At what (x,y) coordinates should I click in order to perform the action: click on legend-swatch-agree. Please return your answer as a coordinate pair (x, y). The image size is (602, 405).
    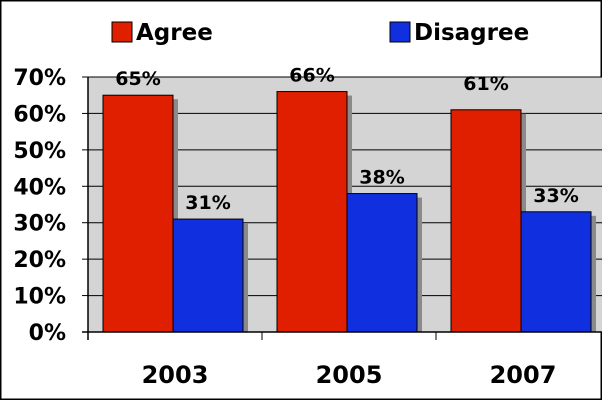
    Looking at the image, I should click on (122, 32).